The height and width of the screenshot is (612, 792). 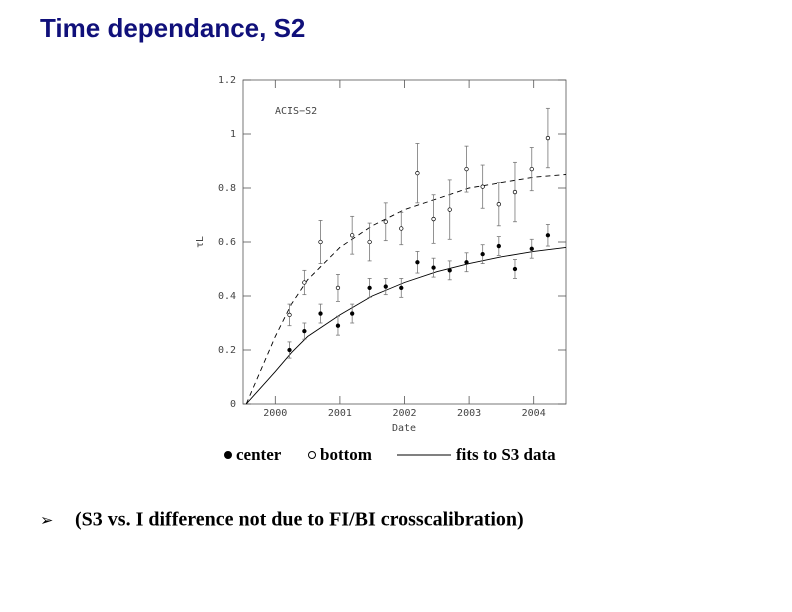 I want to click on legend-label: bottom, so click(x=346, y=454).